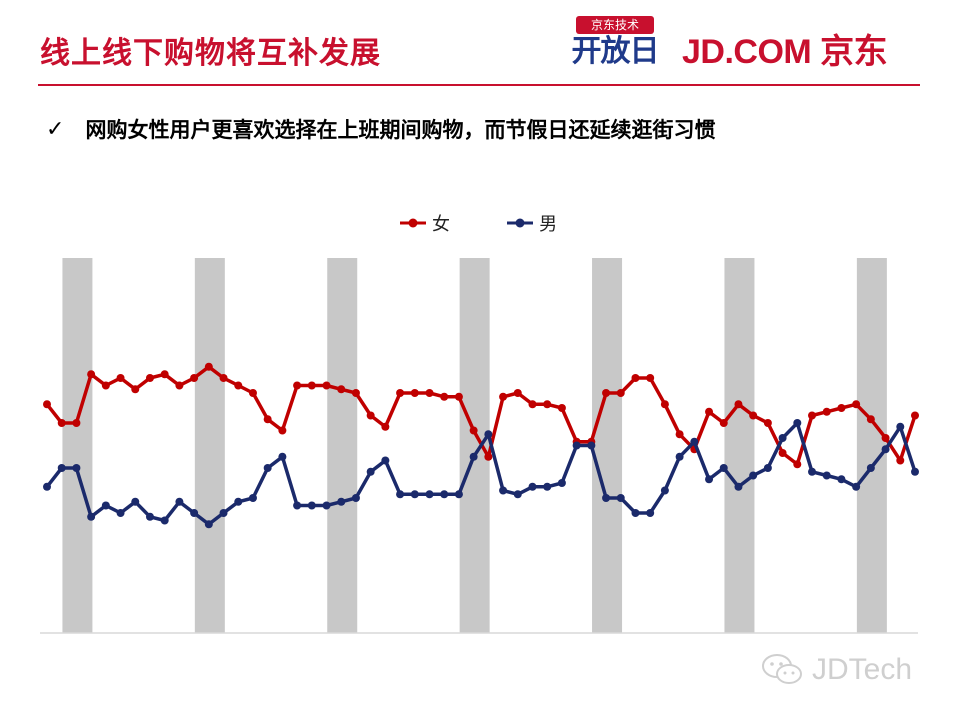  What do you see at coordinates (441, 224) in the screenshot?
I see `legend-label-female: 女` at bounding box center [441, 224].